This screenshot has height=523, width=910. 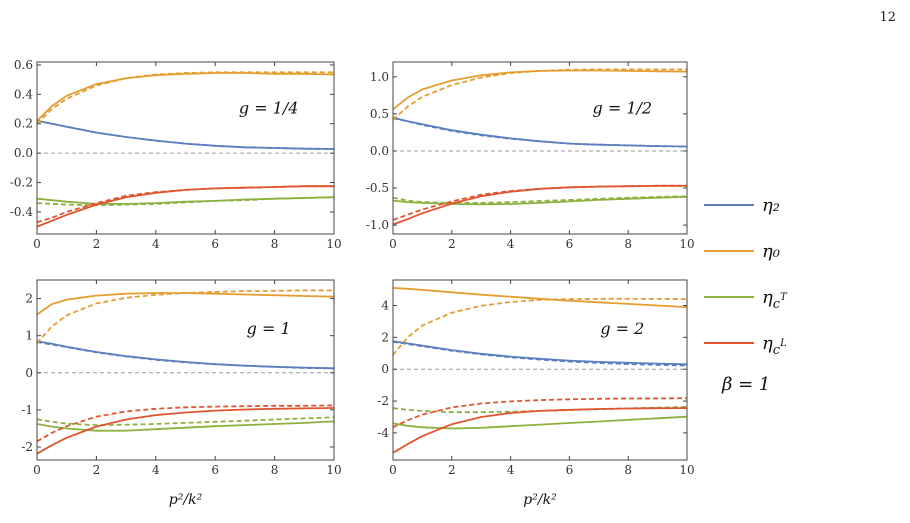 I want to click on panel-label: g = 1/4, so click(x=269, y=108).